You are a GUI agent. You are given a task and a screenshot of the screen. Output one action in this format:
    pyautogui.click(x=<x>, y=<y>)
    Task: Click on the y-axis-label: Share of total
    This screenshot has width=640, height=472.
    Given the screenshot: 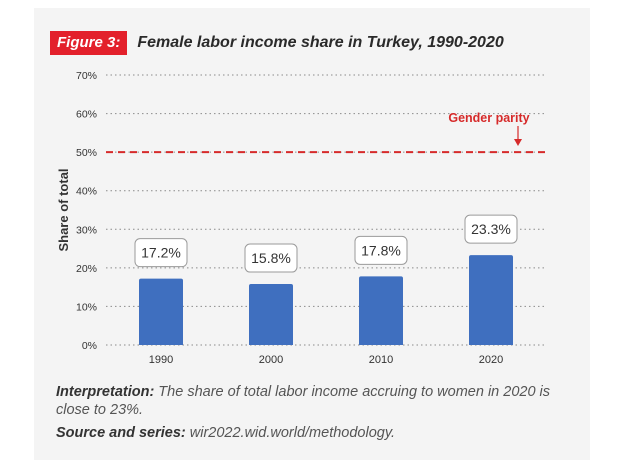 What is the action you would take?
    pyautogui.click(x=63, y=209)
    